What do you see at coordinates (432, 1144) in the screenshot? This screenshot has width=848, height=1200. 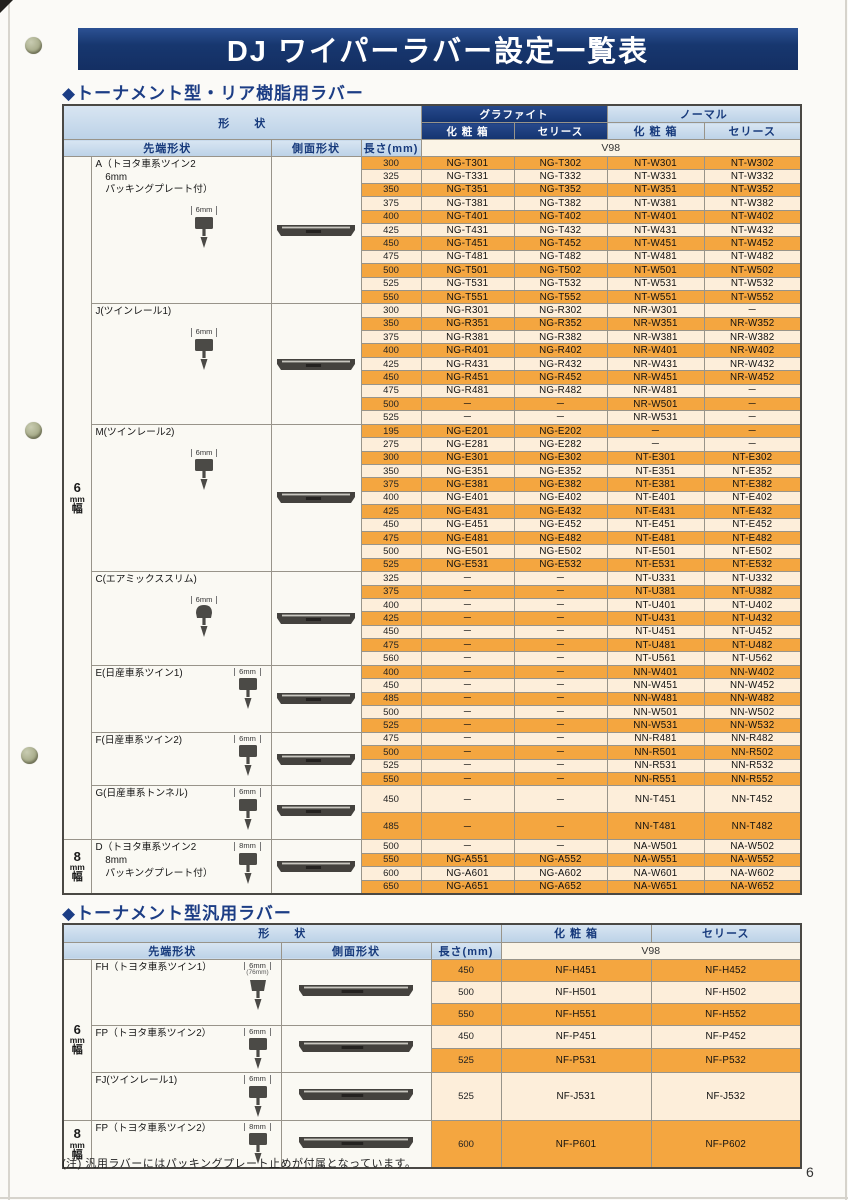 I see `spec-row: 8 mm 幅 FP（トヨタ車系ツイン2） 8mm 600 NF-P601 NF-P602` at bounding box center [432, 1144].